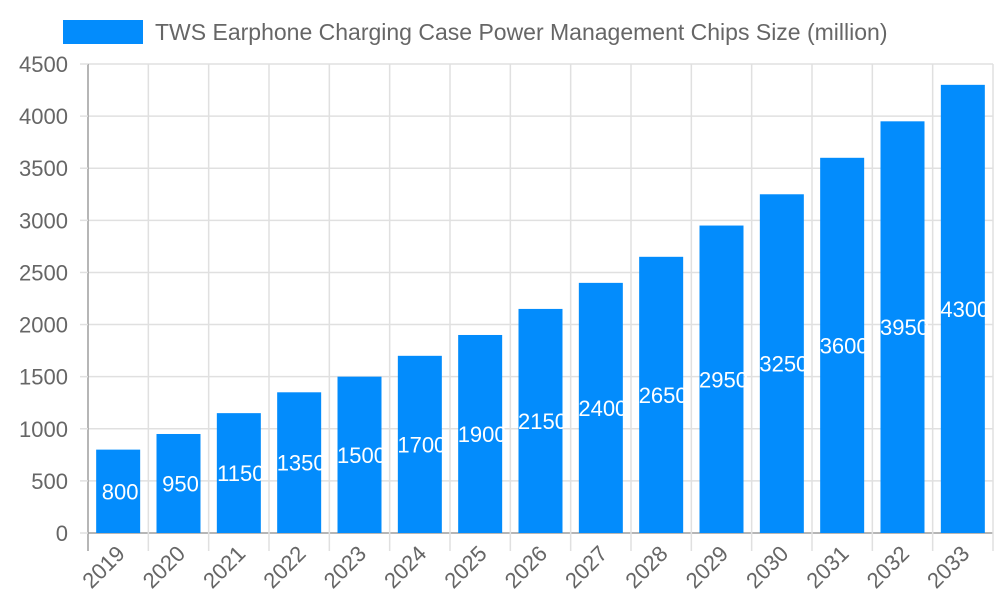  I want to click on y-tick-label: 4500, so click(43, 64).